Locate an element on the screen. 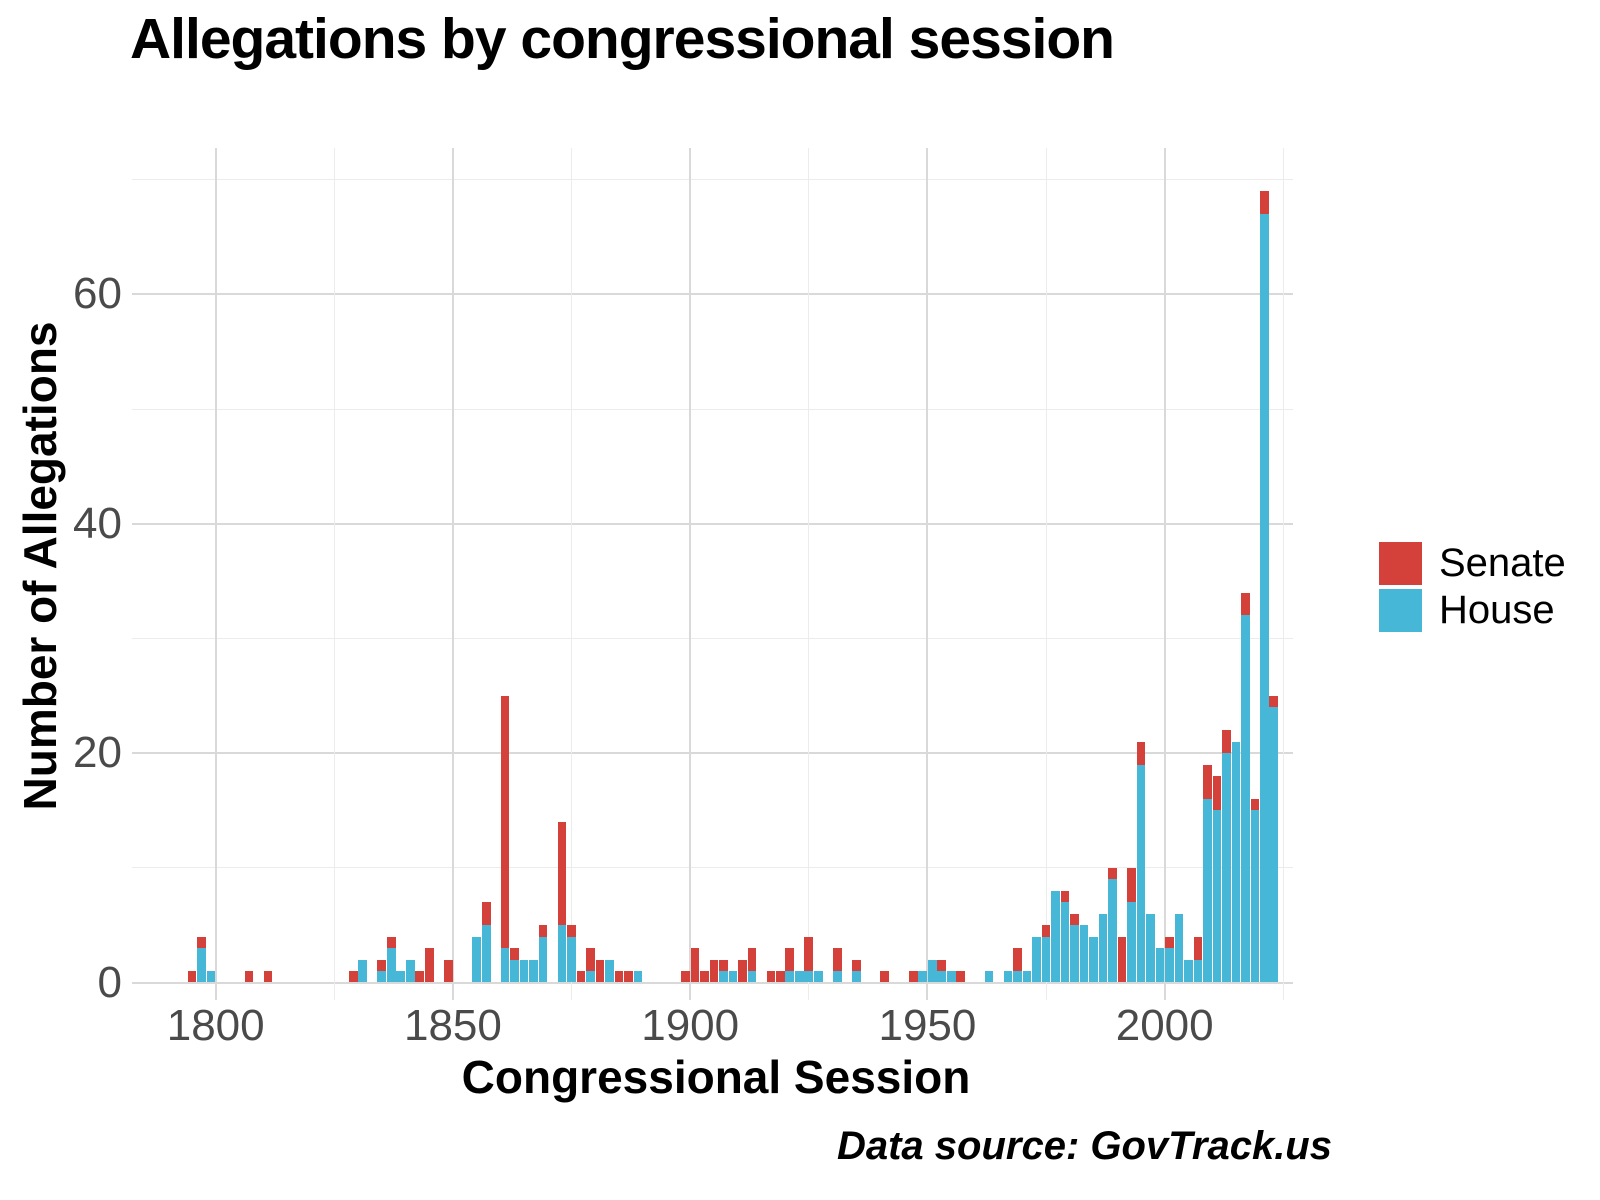 The height and width of the screenshot is (1200, 1600). bar-2013-senate is located at coordinates (1226, 742).